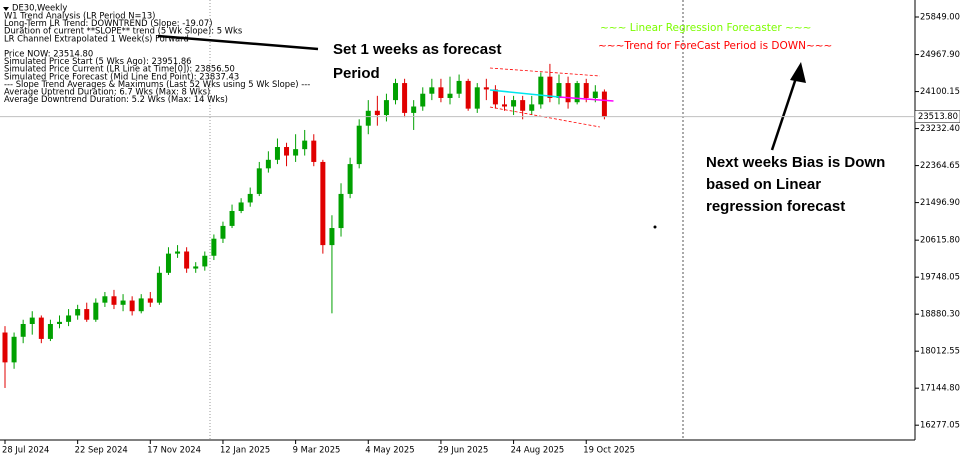 The height and width of the screenshot is (458, 960). I want to click on current-price-box, so click(937, 116).